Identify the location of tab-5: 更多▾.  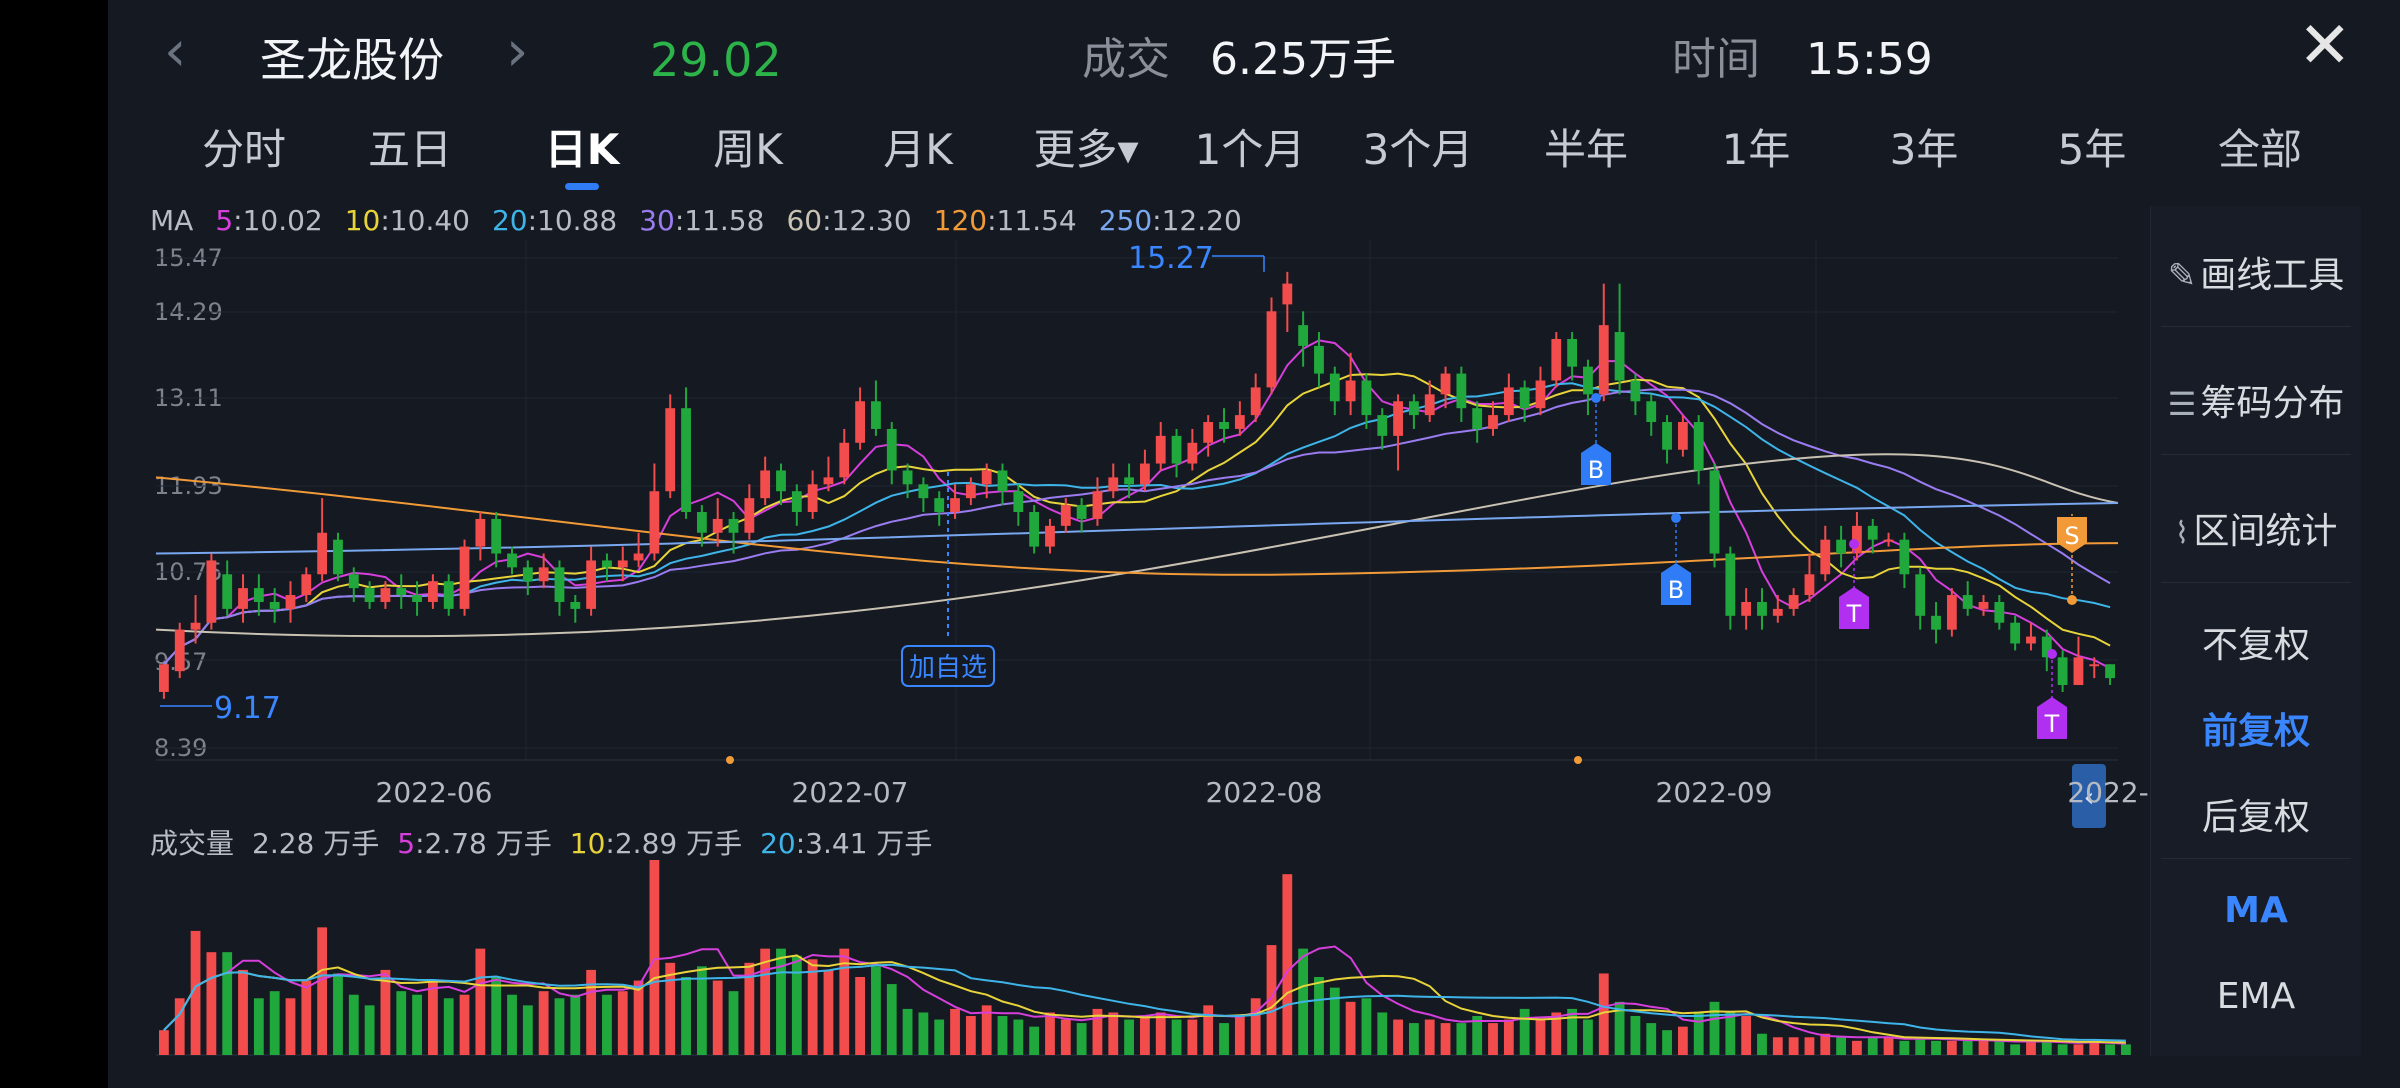
(1086, 149).